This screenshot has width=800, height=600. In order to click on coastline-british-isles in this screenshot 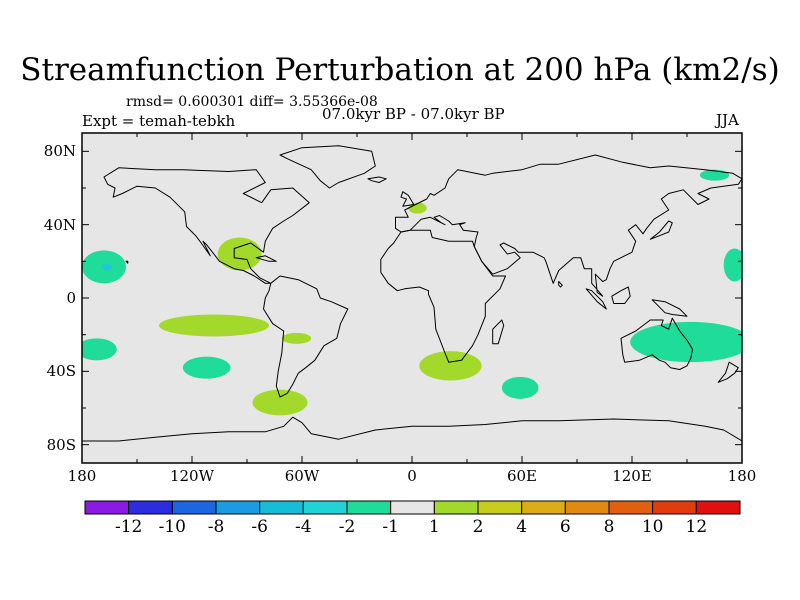, I will do `click(407, 199)`.